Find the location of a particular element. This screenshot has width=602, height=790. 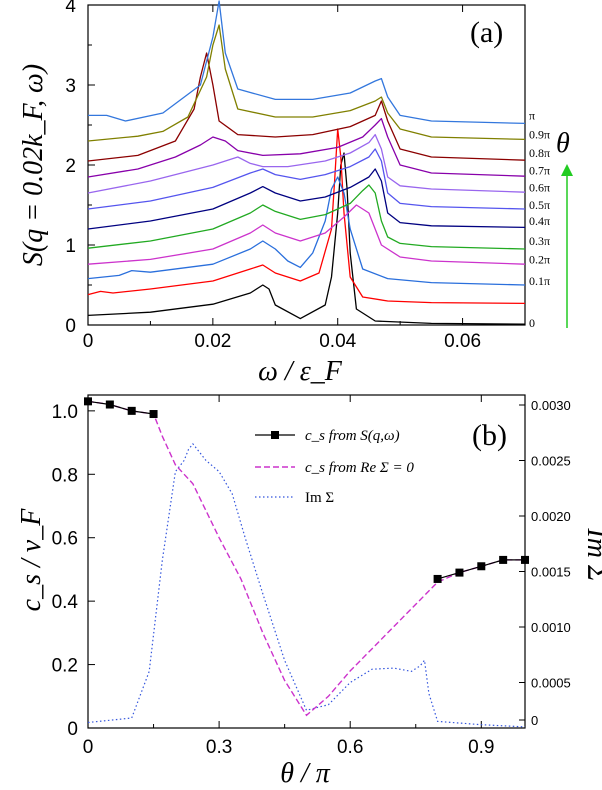

x-tick-label-b: 0.9 is located at coordinates (481, 747).